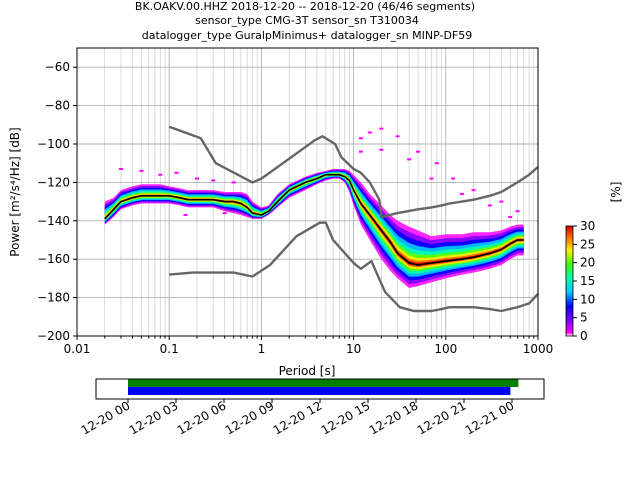 The width and height of the screenshot is (640, 480). Describe the element at coordinates (346, 417) in the screenshot. I see `timeline-tick-label: 12-20 15` at that location.